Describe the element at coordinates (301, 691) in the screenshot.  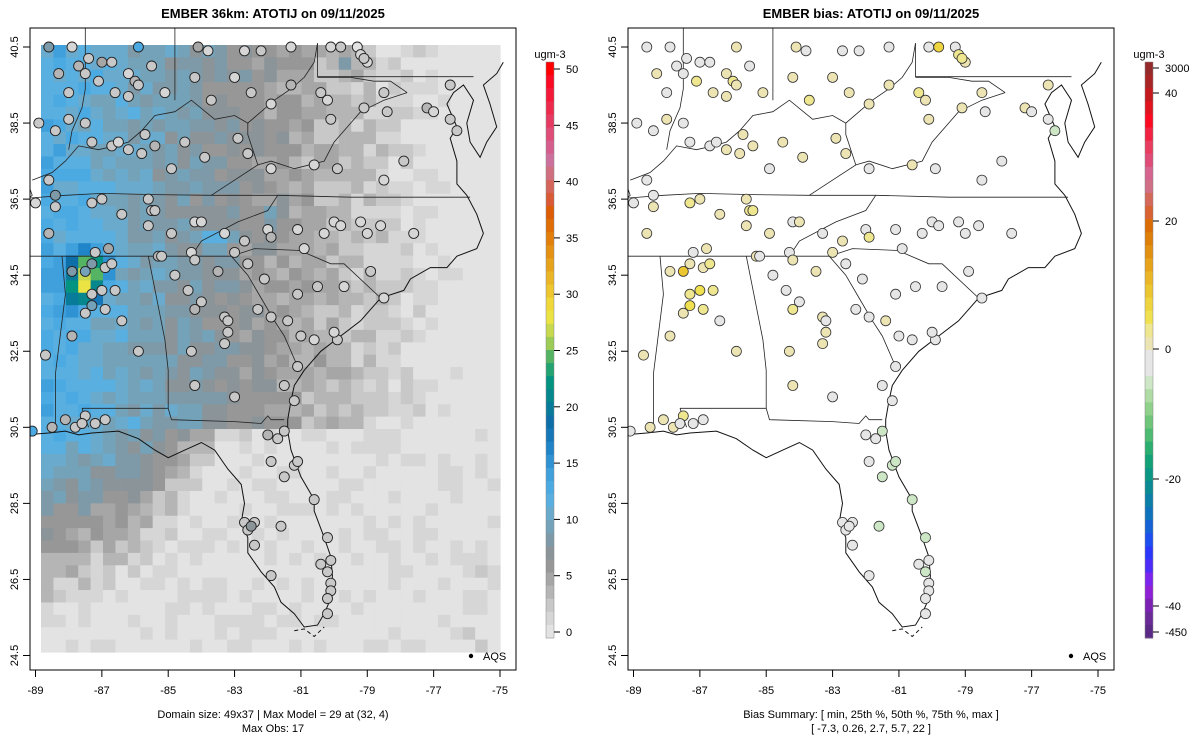
I see `x-tick-label: -81` at that location.